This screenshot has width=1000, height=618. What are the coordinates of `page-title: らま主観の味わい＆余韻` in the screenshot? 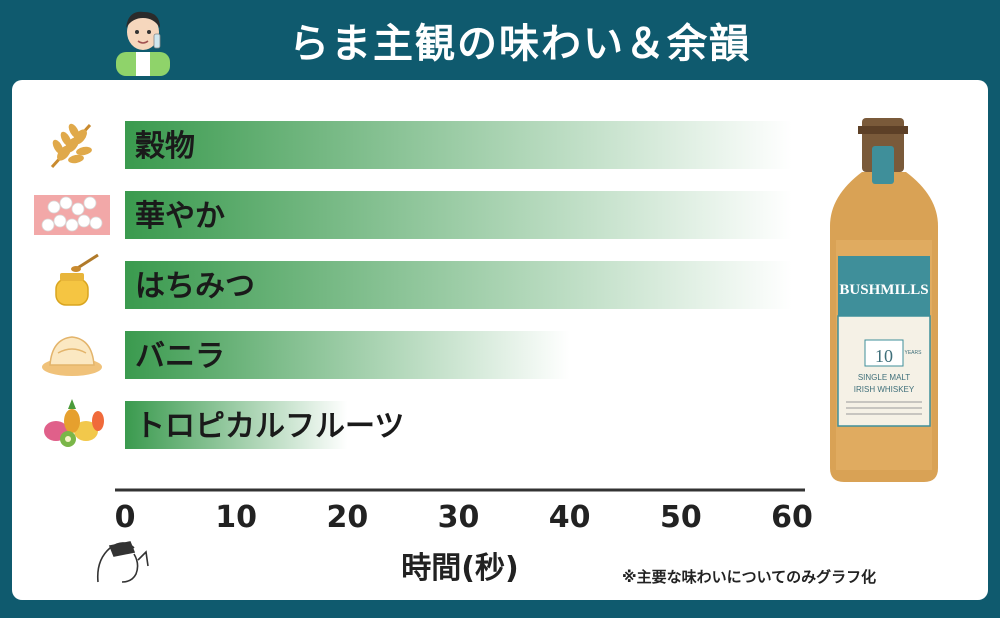 It's located at (520, 44).